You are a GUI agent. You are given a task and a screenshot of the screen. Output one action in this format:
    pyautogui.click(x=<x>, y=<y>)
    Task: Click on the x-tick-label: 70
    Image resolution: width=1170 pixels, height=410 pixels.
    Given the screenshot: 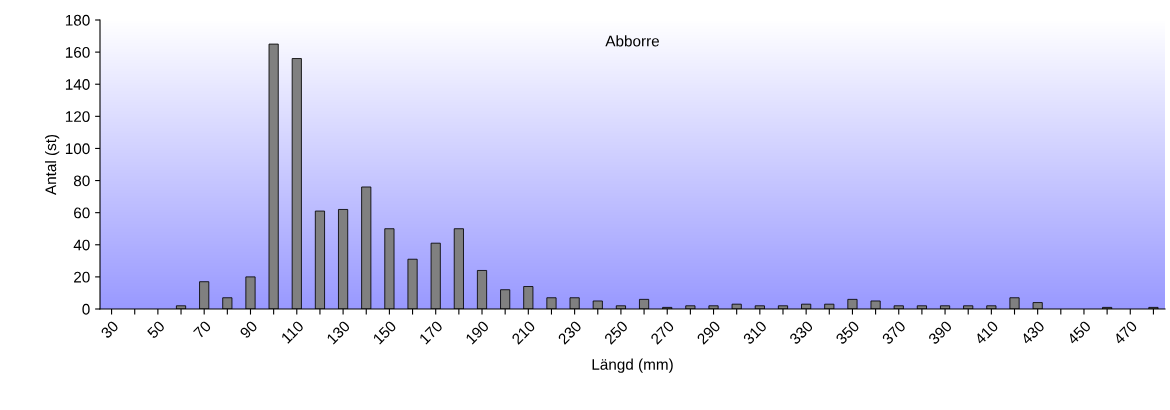 What is the action you would take?
    pyautogui.click(x=202, y=329)
    